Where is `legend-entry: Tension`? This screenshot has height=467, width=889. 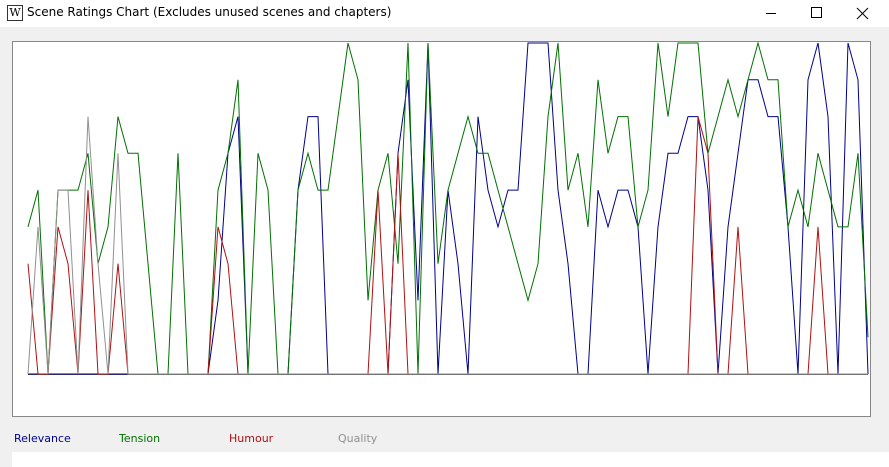
legend-entry: Tension is located at coordinates (139, 438).